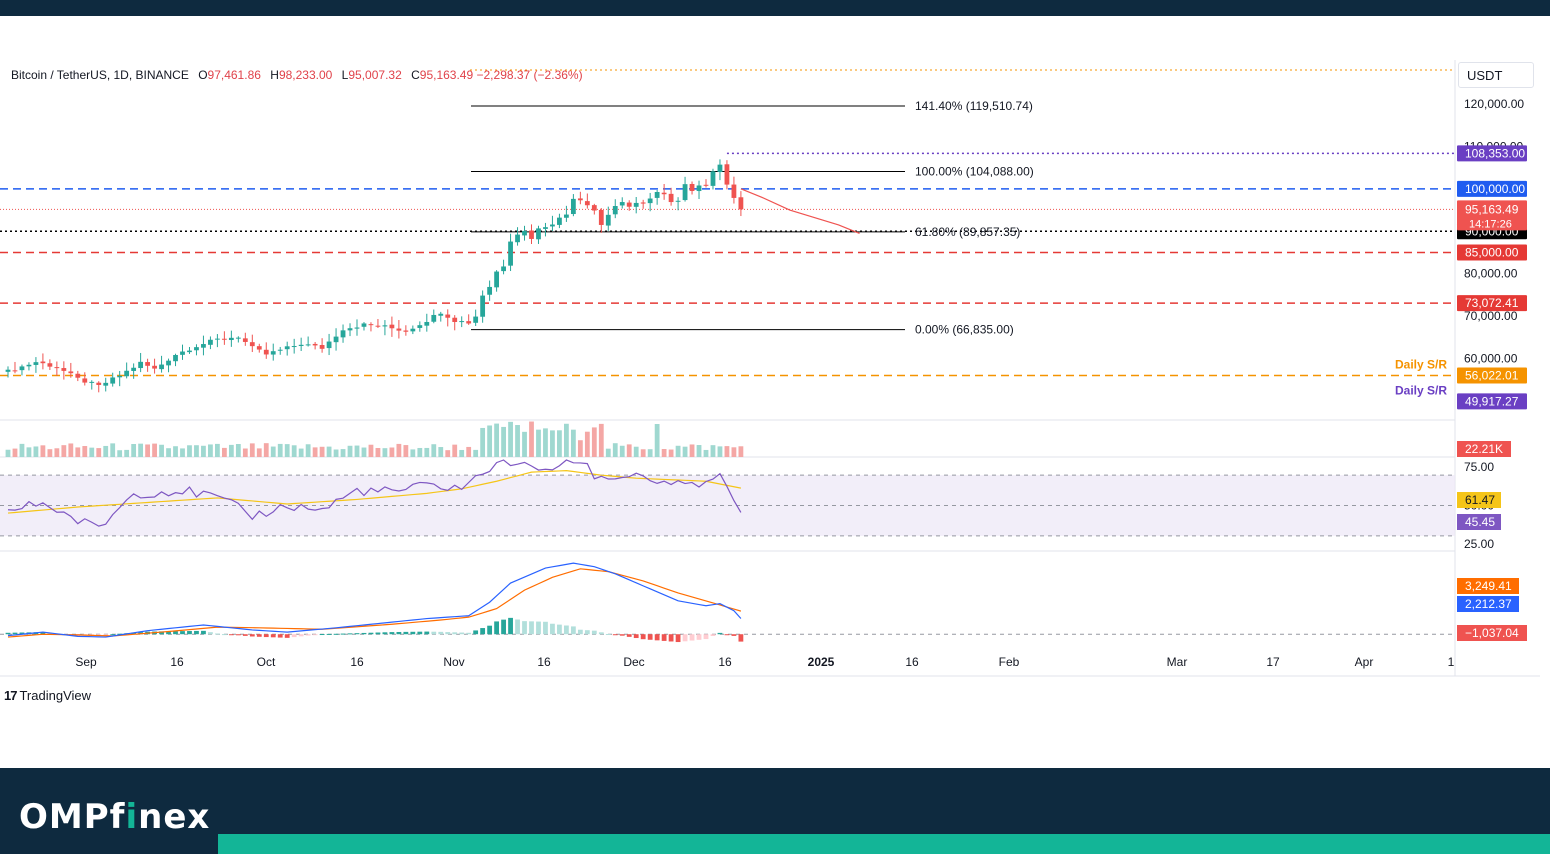 The image size is (1550, 854). I want to click on footer-accent-bar, so click(884, 844).